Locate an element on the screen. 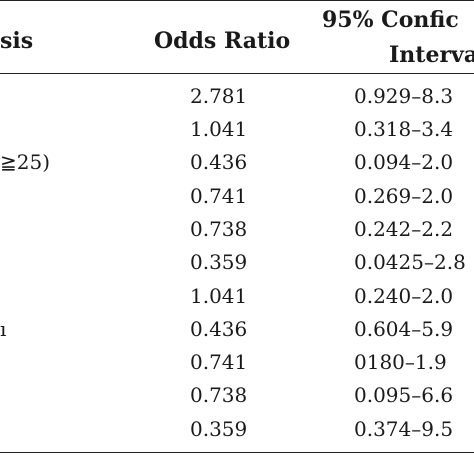 The width and height of the screenshot is (474, 474). header-analysis: sis is located at coordinates (17, 41).